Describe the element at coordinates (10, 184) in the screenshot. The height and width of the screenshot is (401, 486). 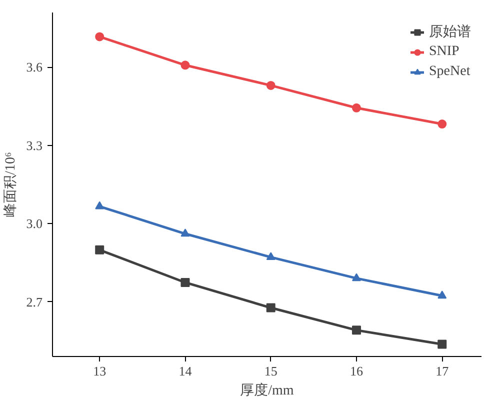
I see `y-axis-title: 峰面积/10⁶` at that location.